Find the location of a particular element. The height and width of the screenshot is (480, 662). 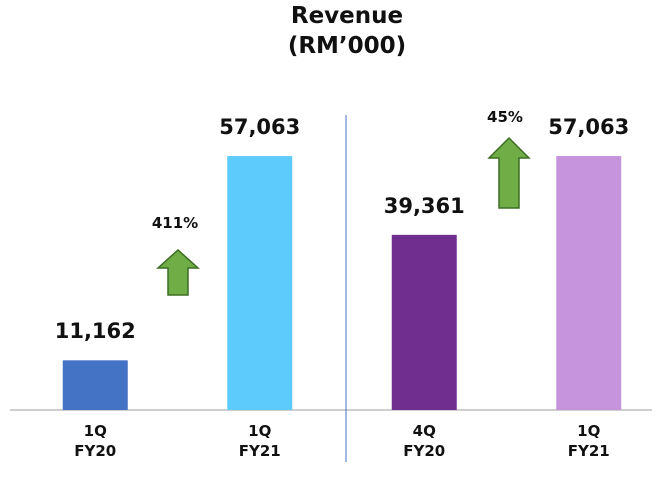

chart-title: Revenue (RM’000) is located at coordinates (347, 31).